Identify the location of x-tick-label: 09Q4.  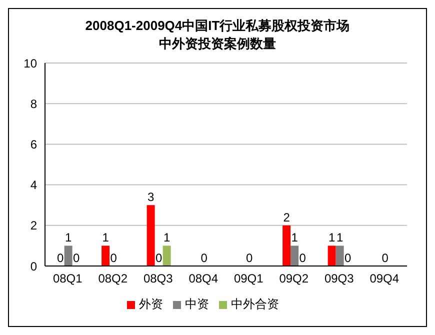
(385, 279).